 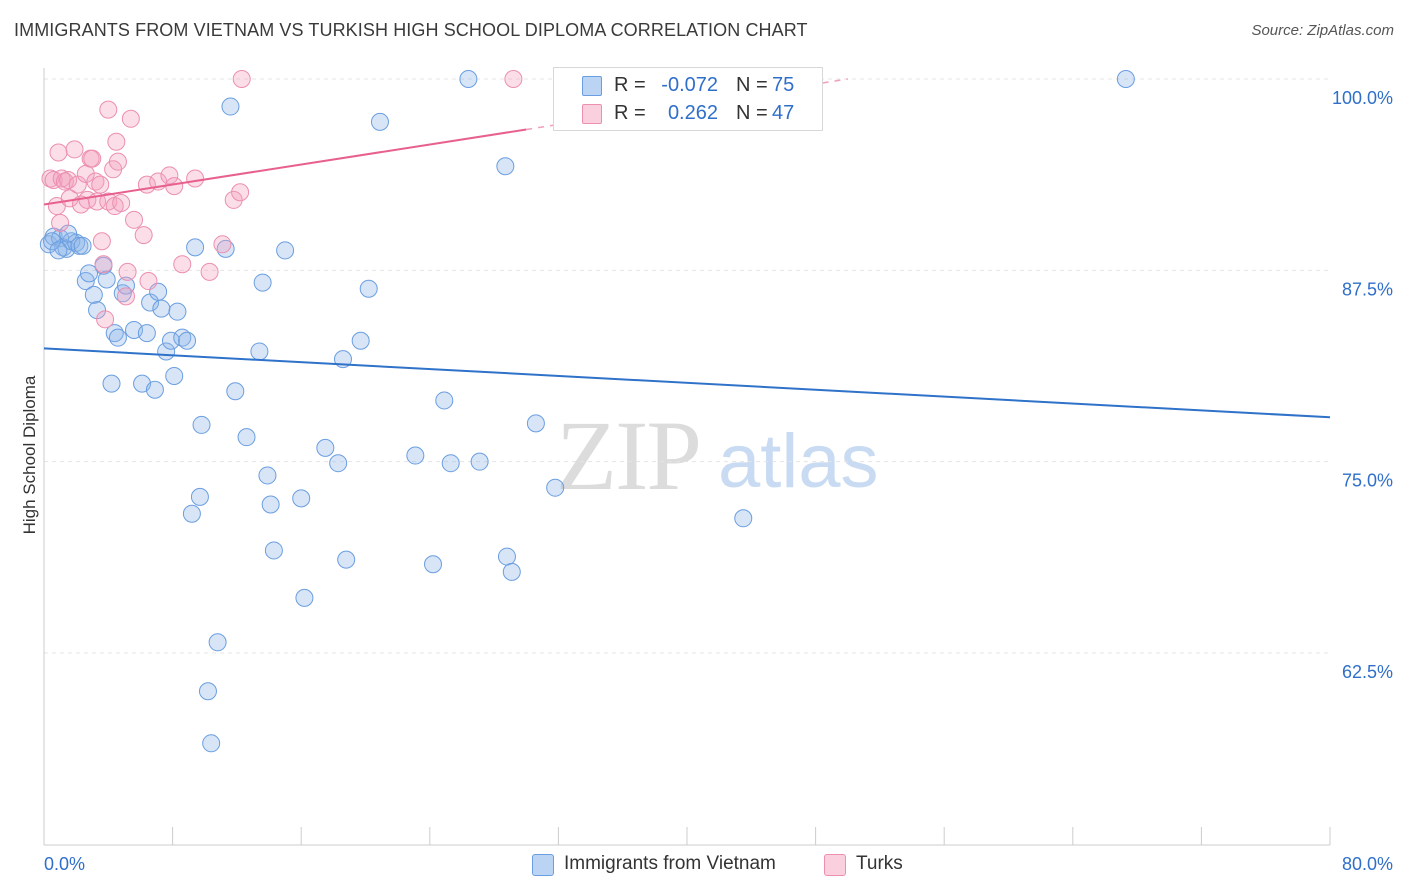 What do you see at coordinates (29, 454) in the screenshot?
I see `y-axis-label: High School Diploma` at bounding box center [29, 454].